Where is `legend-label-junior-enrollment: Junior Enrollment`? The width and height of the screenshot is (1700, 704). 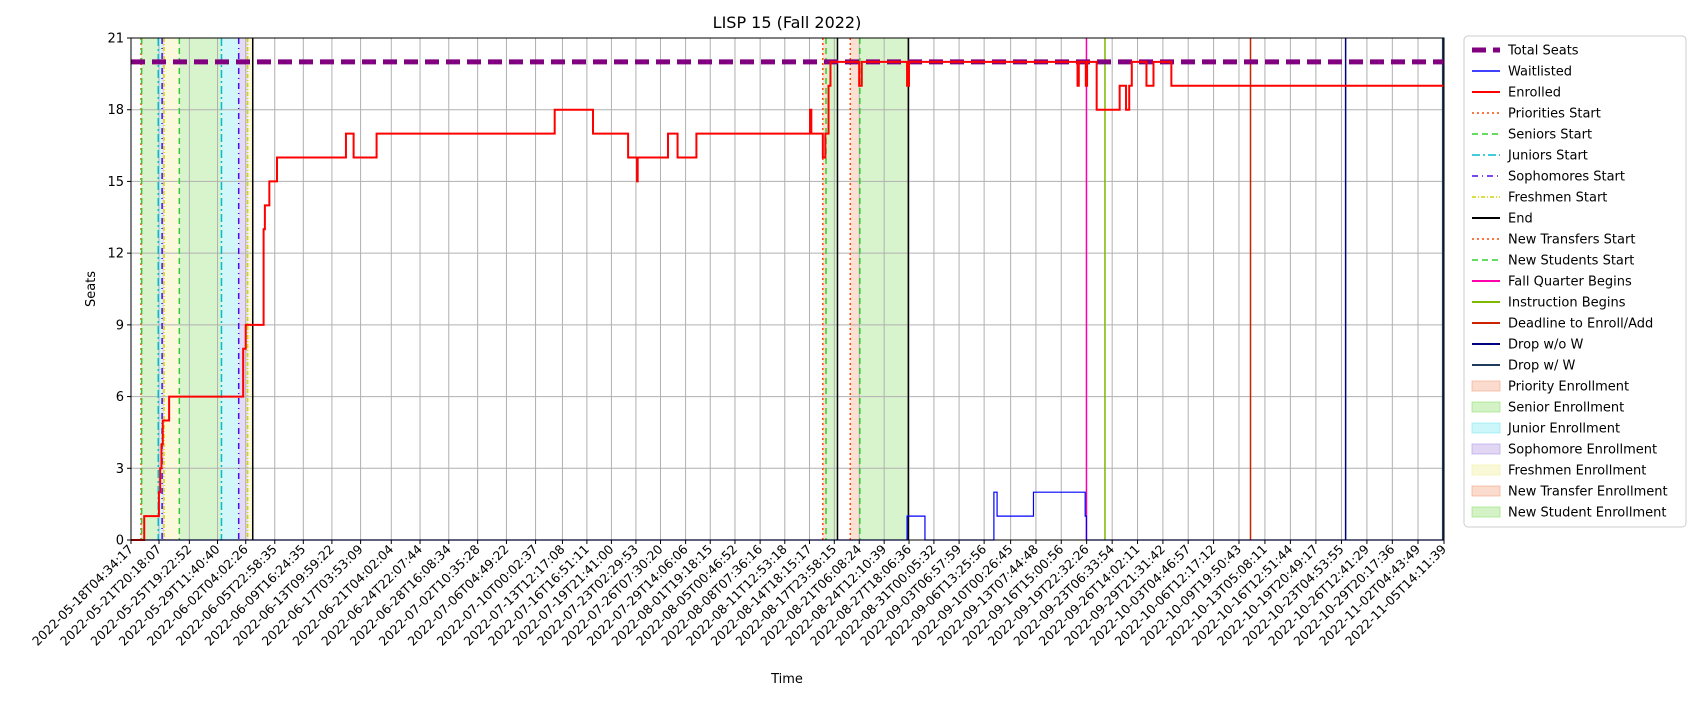
legend-label-junior-enrollment: Junior Enrollment is located at coordinates (1563, 429).